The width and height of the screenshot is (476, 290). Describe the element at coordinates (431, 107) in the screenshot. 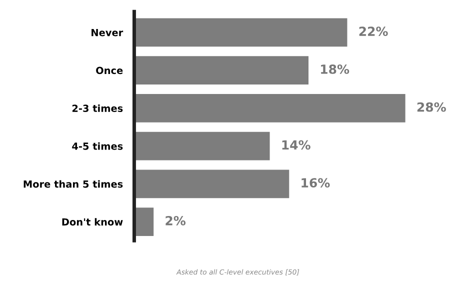

I see `data-label: 28%` at that location.